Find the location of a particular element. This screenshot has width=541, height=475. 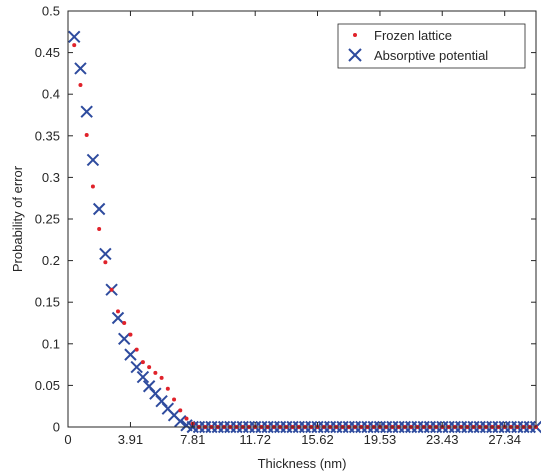

legend: Frozen lattice Absorptive potential is located at coordinates (431, 46).